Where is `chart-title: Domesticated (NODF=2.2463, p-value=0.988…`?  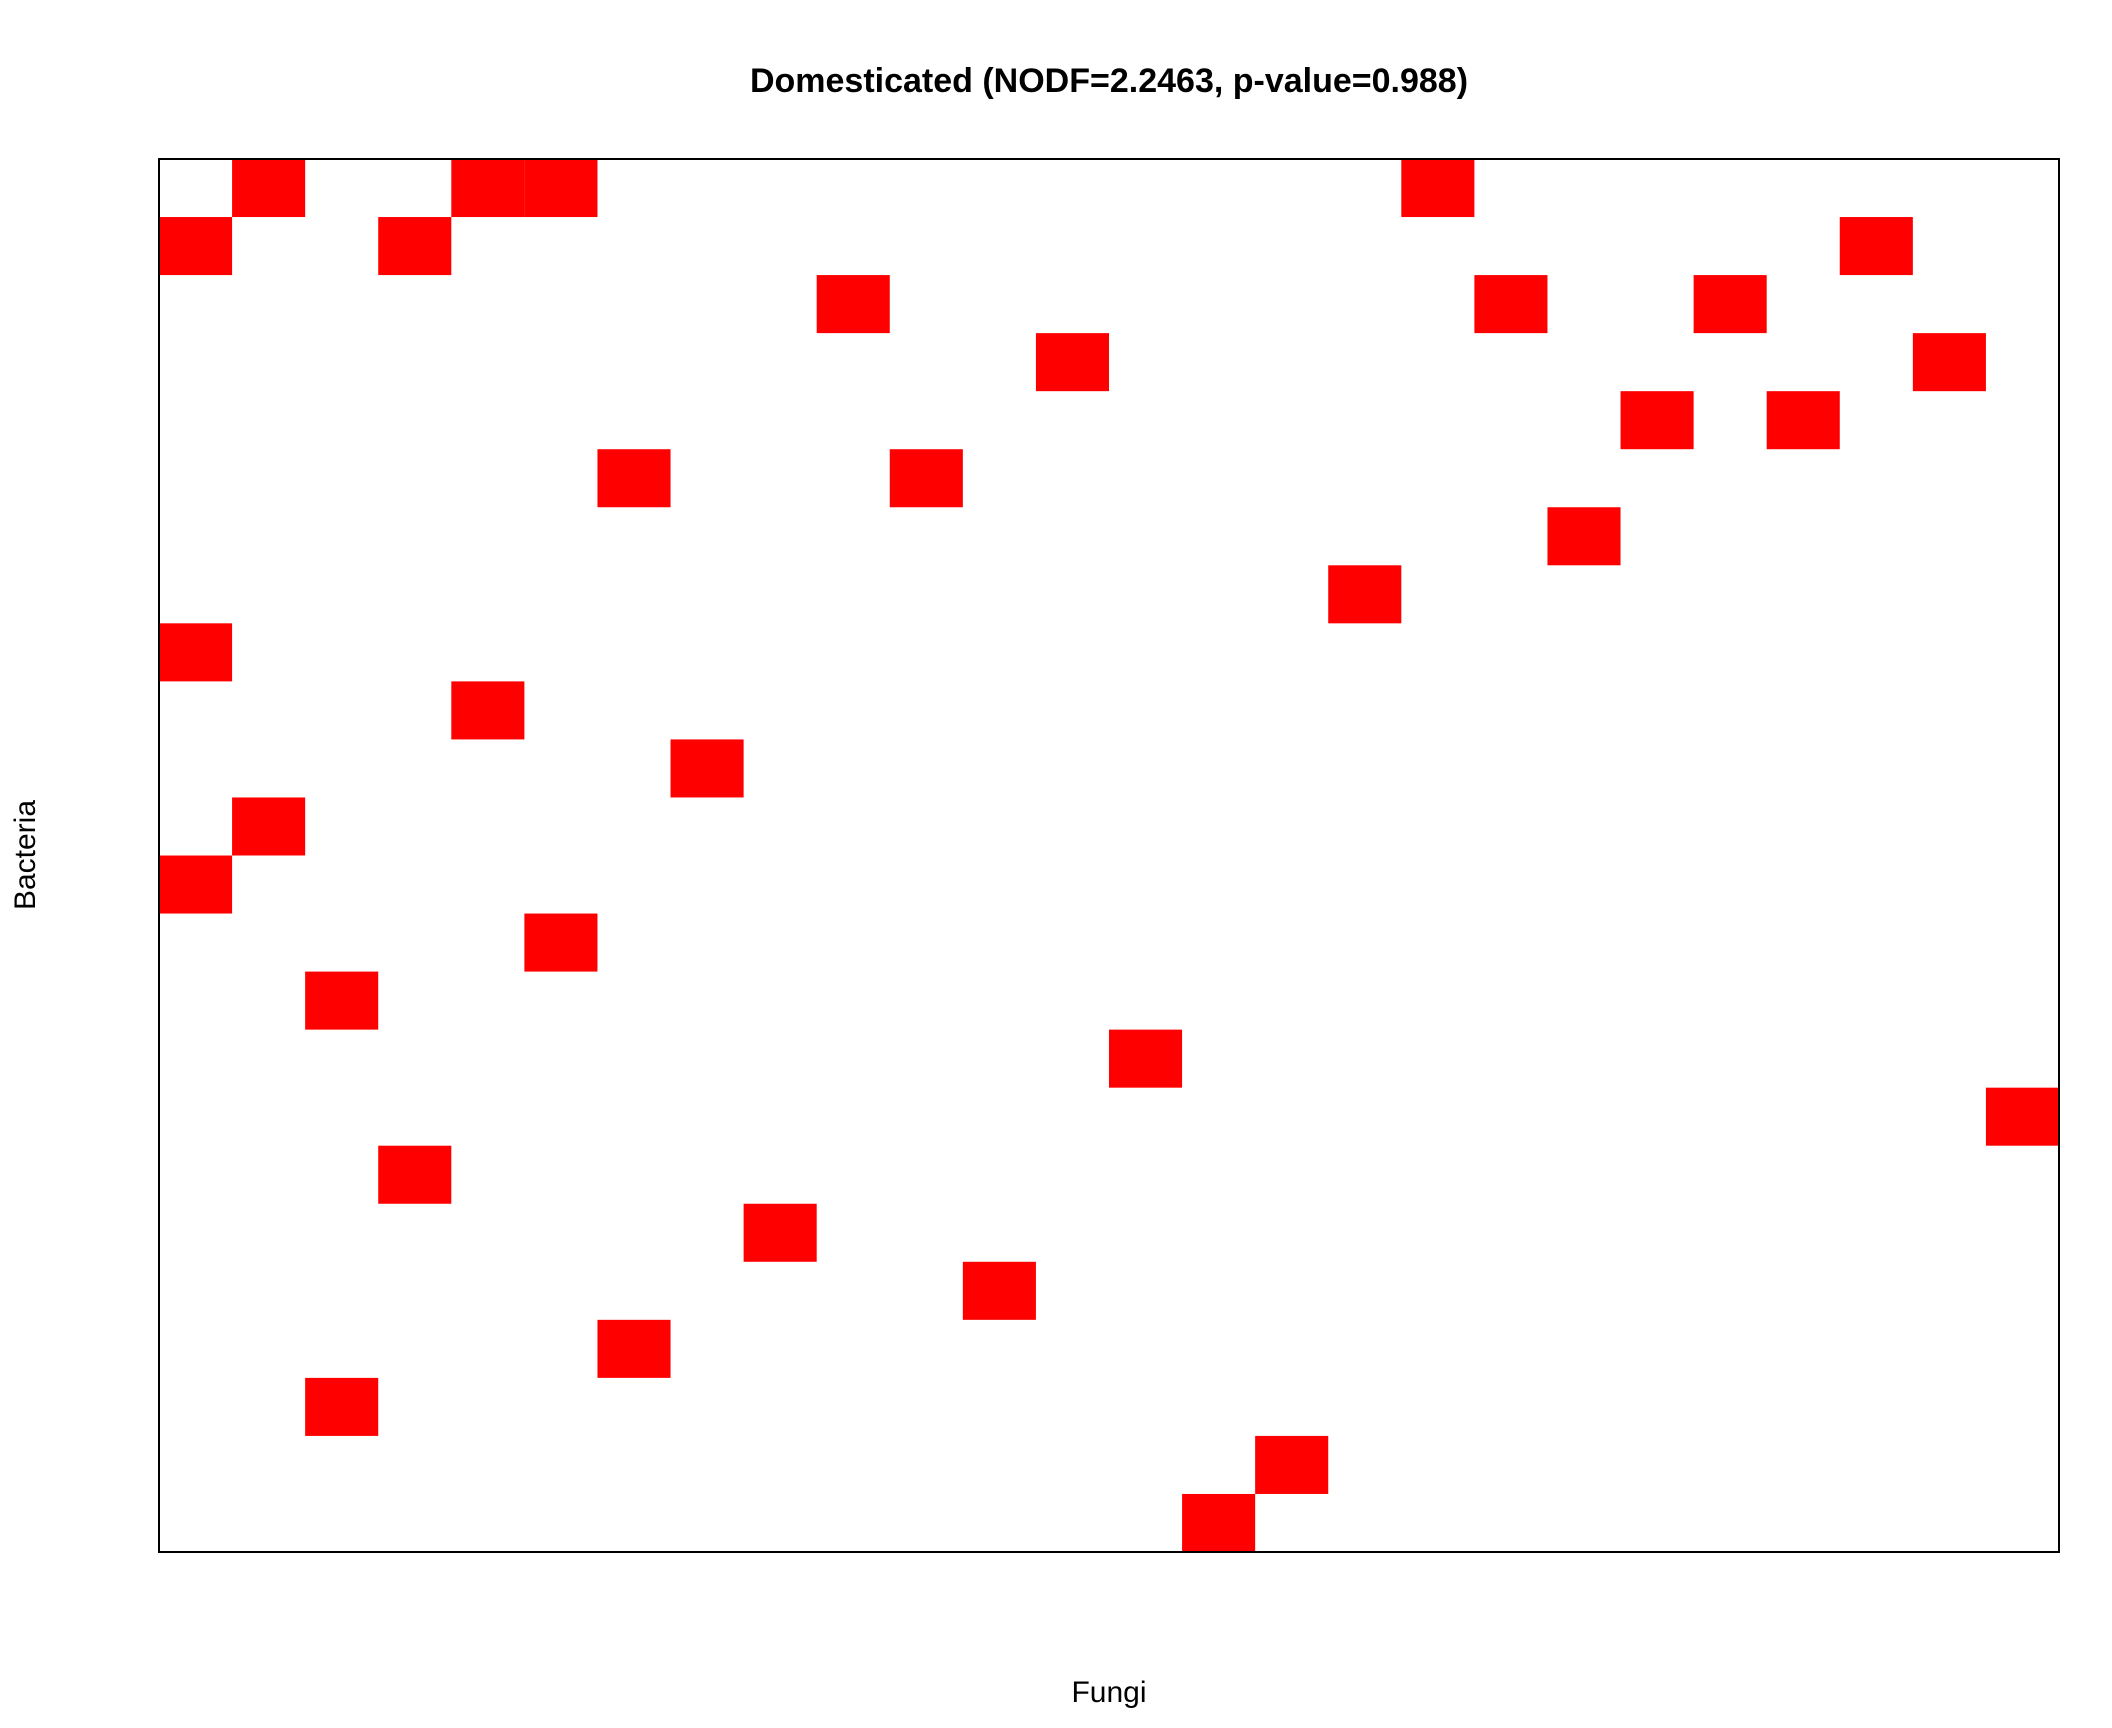
chart-title: Domesticated (NODF=2.2463, p-value=0.988… is located at coordinates (1109, 81).